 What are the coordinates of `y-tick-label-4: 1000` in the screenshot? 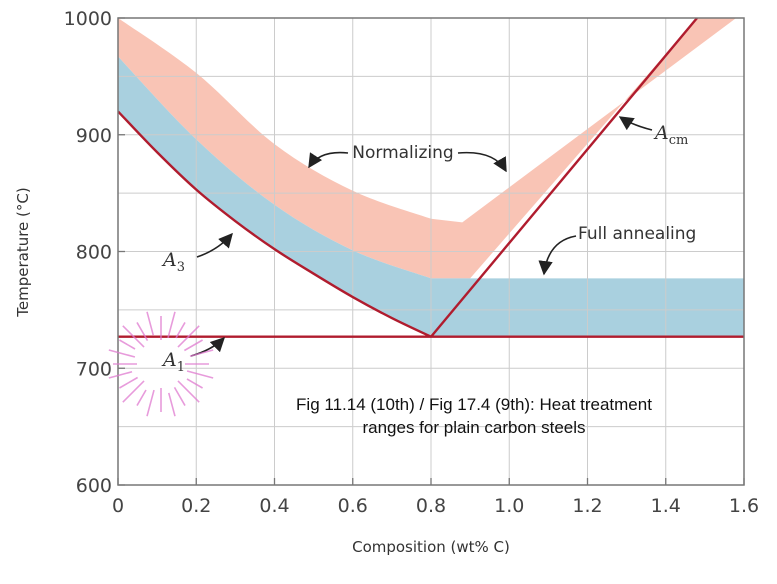 It's located at (88, 19).